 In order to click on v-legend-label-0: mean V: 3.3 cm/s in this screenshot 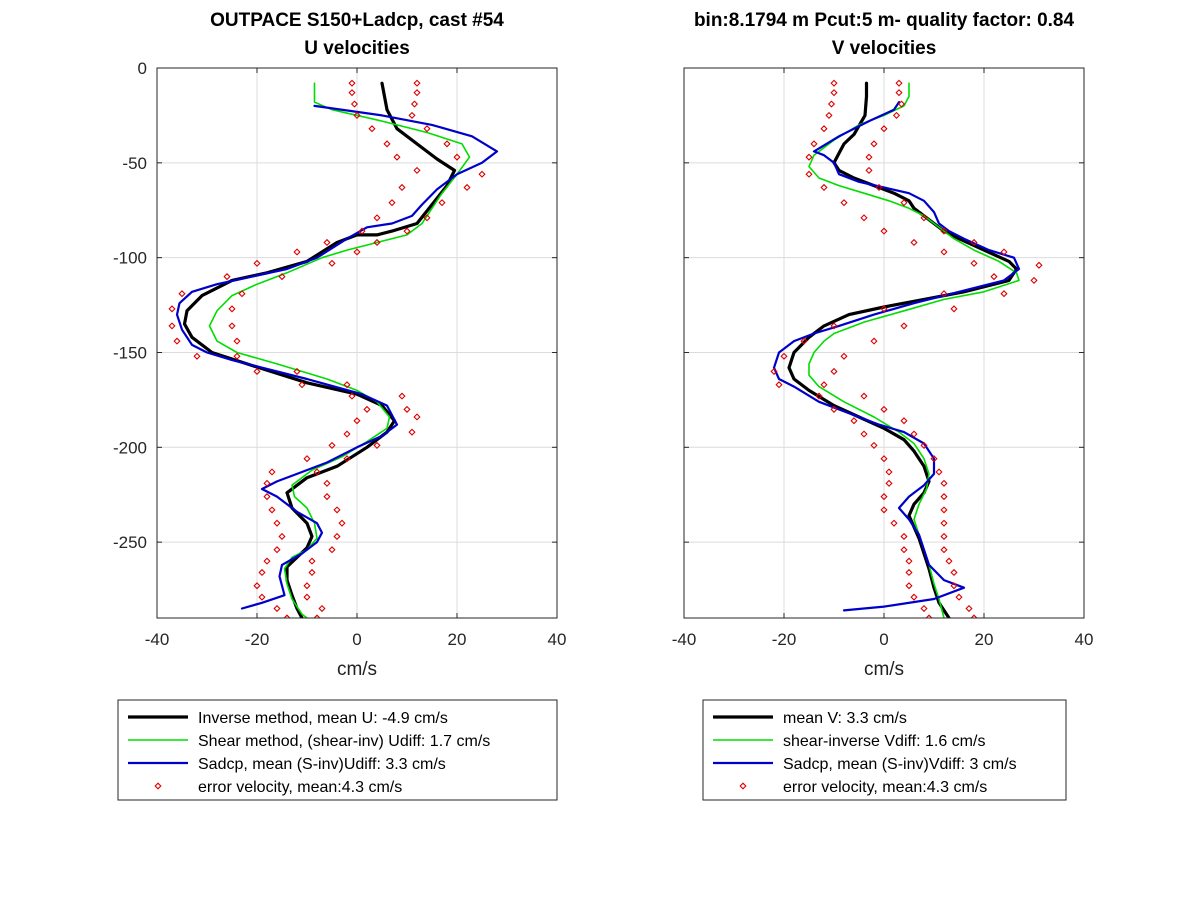, I will do `click(845, 718)`.